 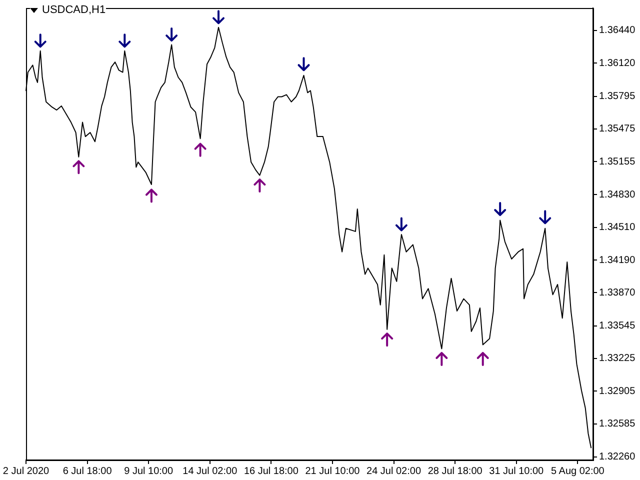 I want to click on x-tick-label: 2 Jul 2020, so click(x=26, y=471).